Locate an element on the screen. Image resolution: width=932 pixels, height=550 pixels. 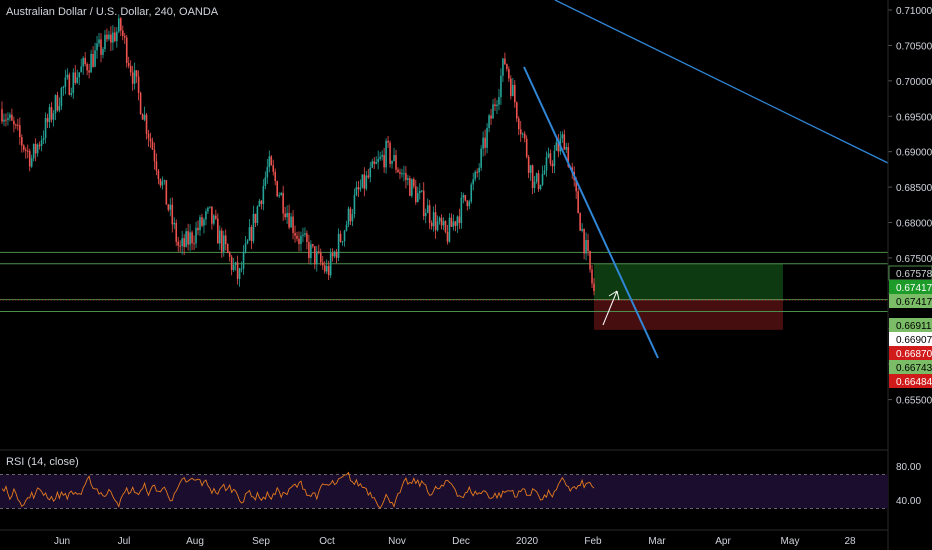
trendline-long is located at coordinates (721, 82).